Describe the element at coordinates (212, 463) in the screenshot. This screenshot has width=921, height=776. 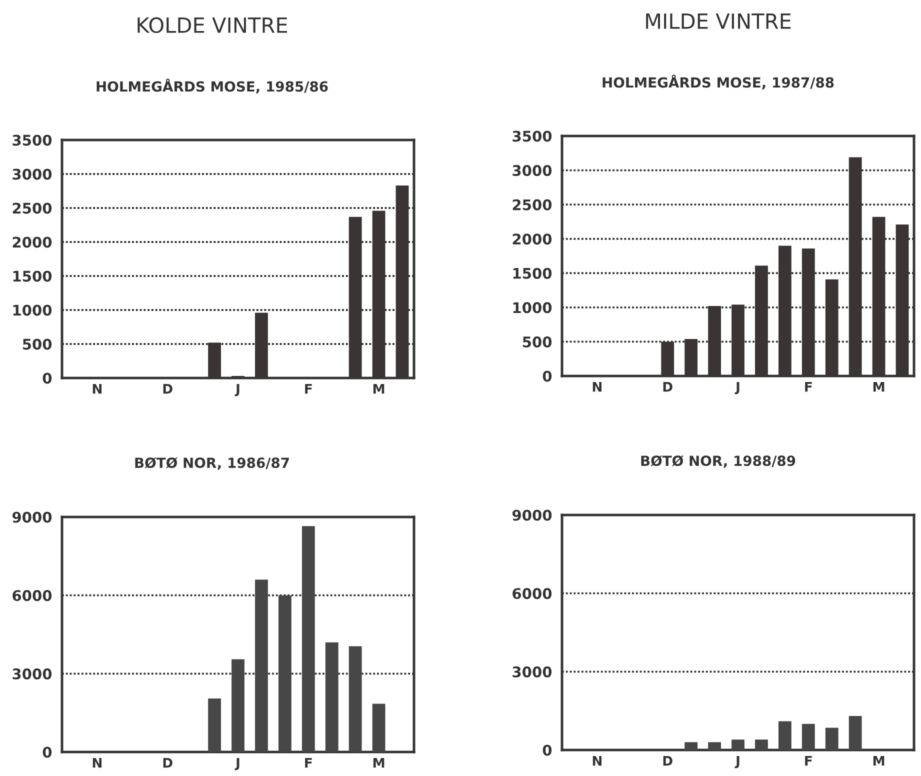
I see `chart-title: BØTØ NOR, 1986/87` at that location.